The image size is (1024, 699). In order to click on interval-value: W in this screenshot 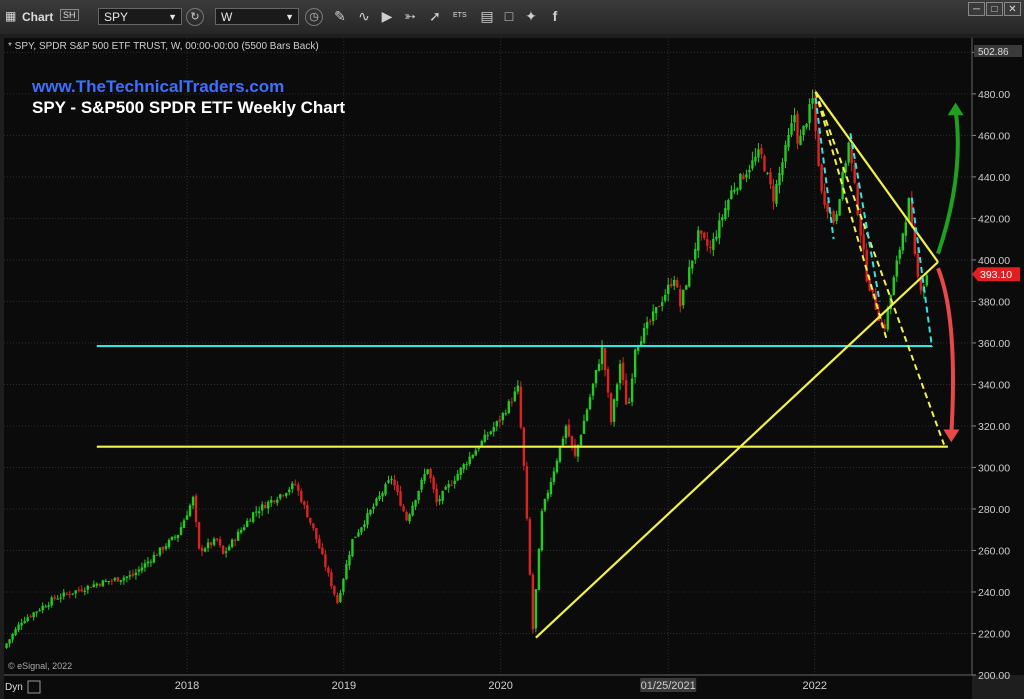, I will do `click(227, 17)`.